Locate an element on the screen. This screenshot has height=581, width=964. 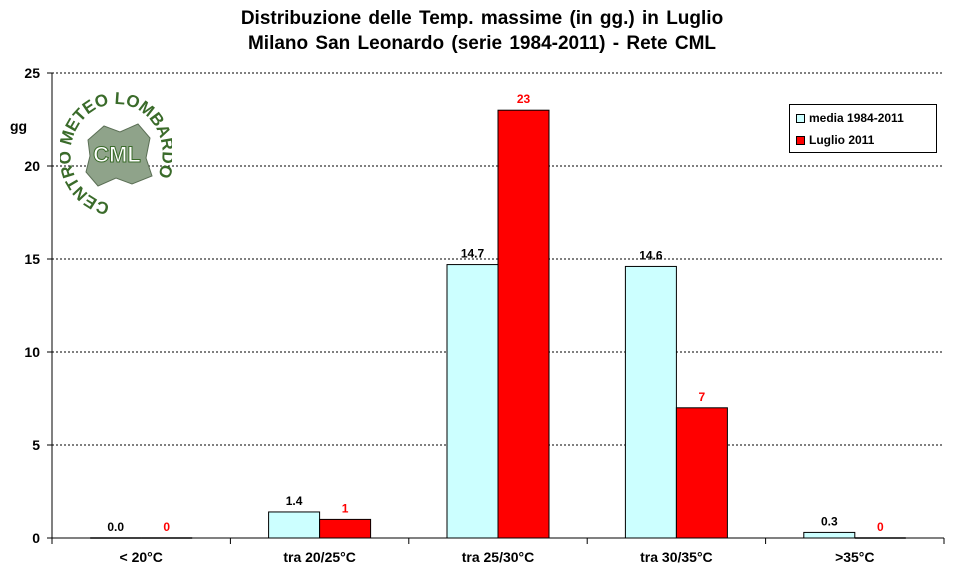
logo-center-text: CML is located at coordinates (117, 154).